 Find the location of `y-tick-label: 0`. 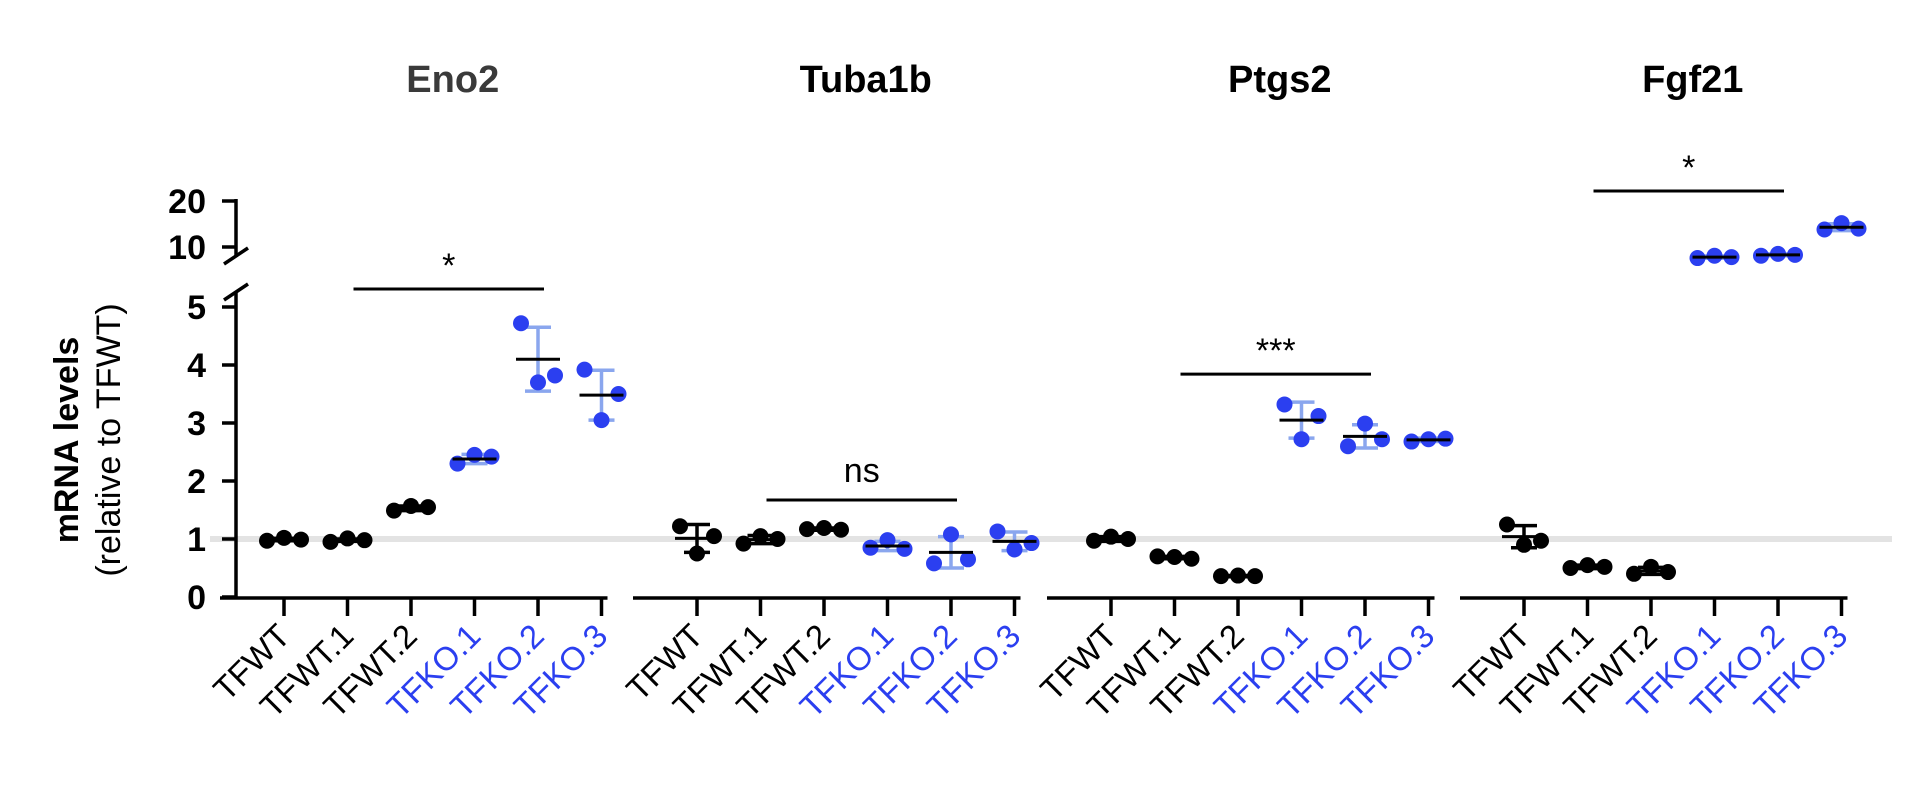

y-tick-label: 0 is located at coordinates (196, 598).